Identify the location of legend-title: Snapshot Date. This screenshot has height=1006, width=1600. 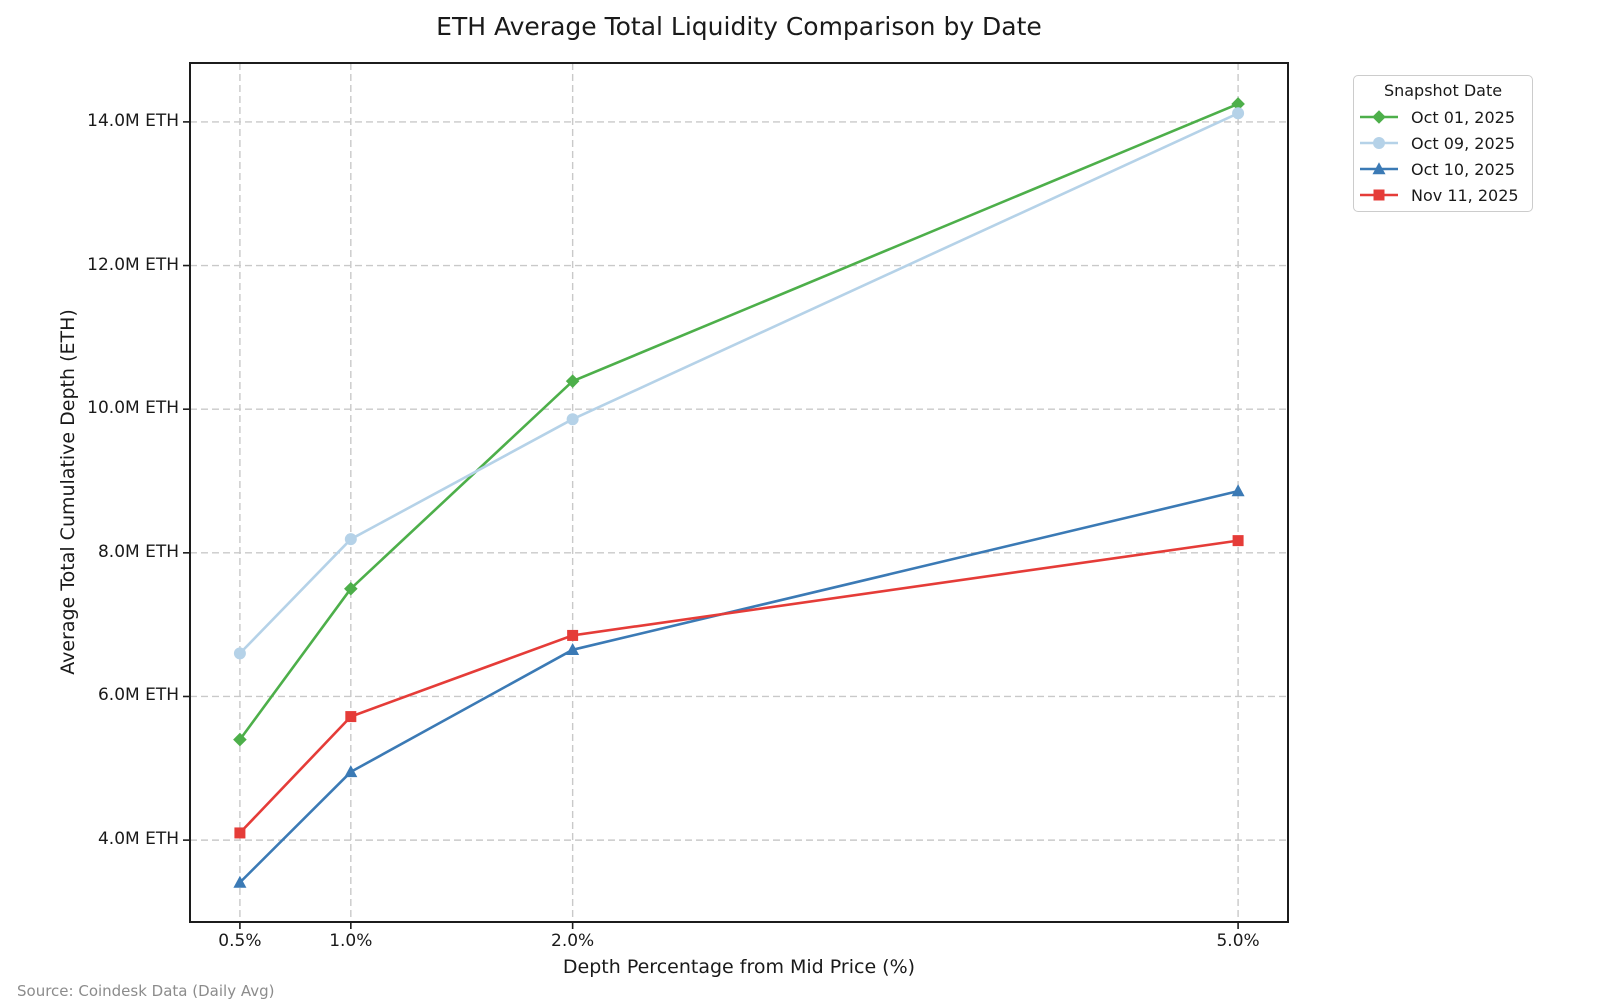
(1443, 90).